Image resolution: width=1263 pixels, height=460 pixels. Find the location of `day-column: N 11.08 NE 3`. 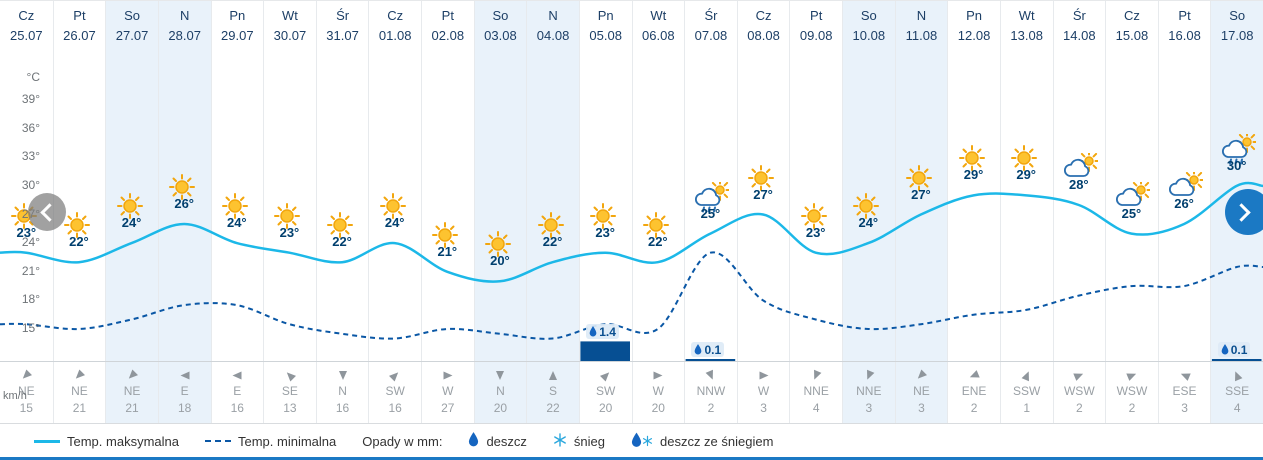

day-column: N 11.08 NE 3 is located at coordinates (921, 212).